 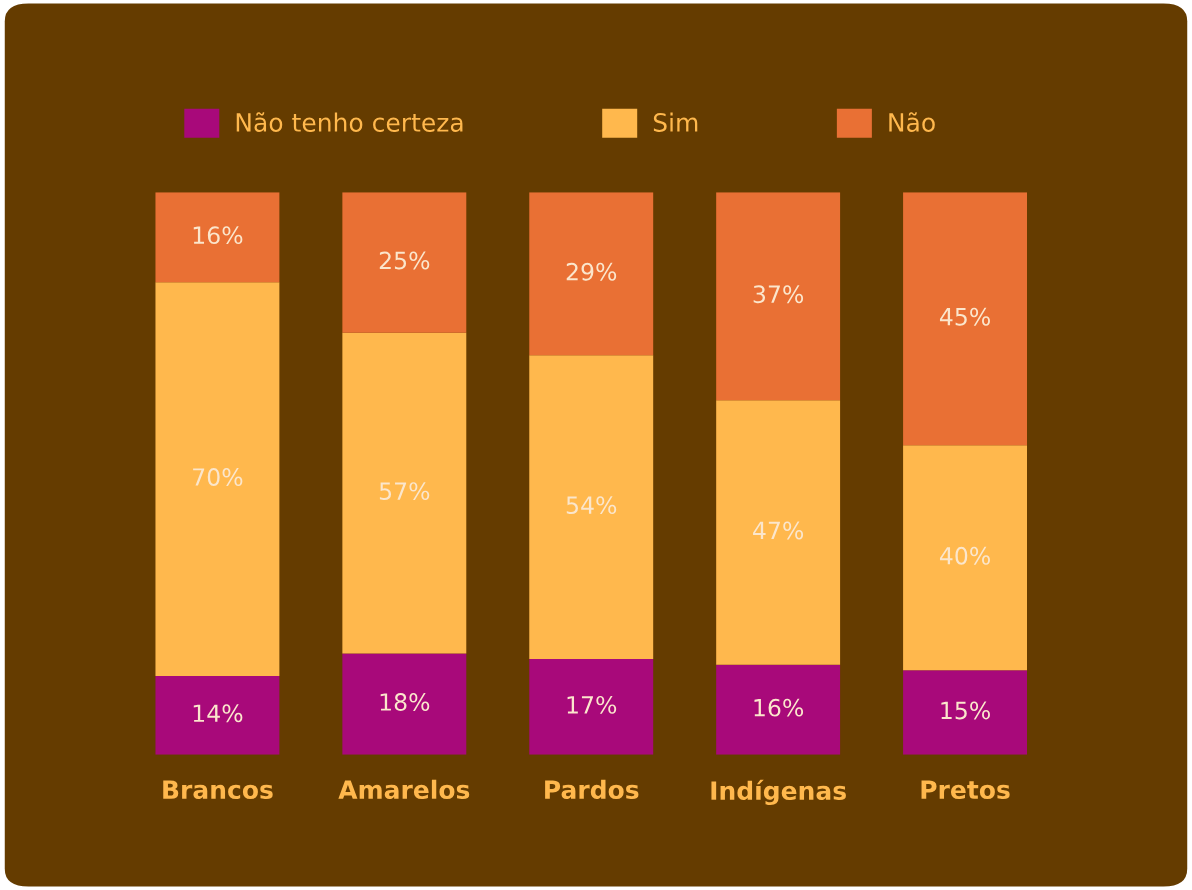 I want to click on data-label: 29%, so click(x=591, y=271).